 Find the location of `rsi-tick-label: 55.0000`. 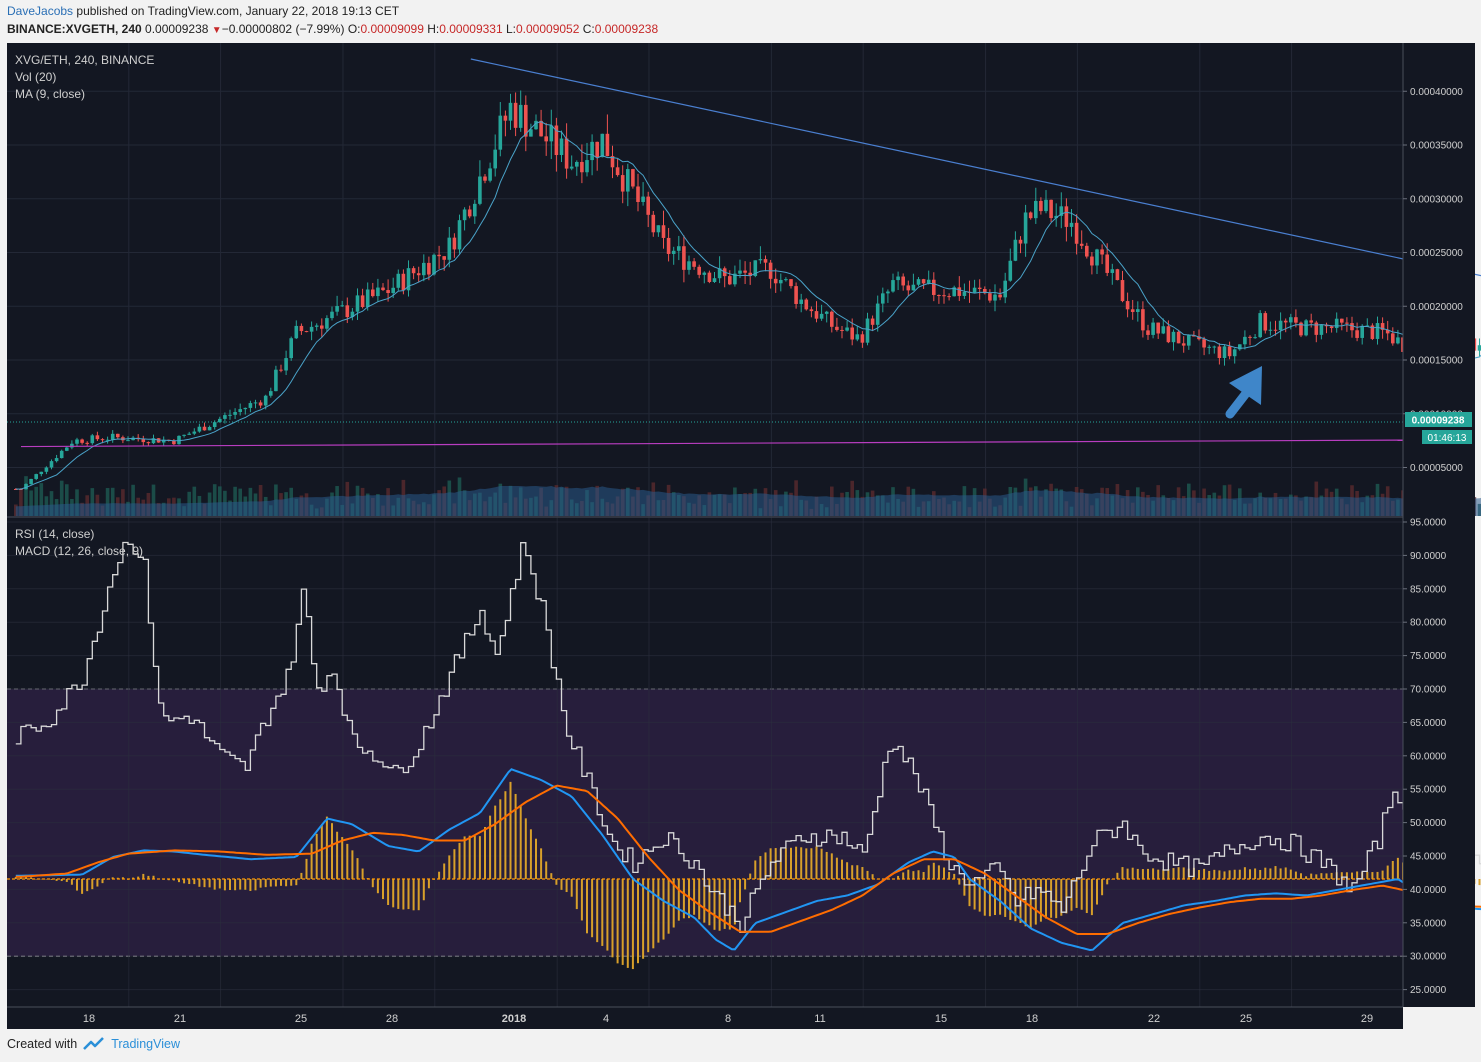

rsi-tick-label: 55.0000 is located at coordinates (1428, 790).